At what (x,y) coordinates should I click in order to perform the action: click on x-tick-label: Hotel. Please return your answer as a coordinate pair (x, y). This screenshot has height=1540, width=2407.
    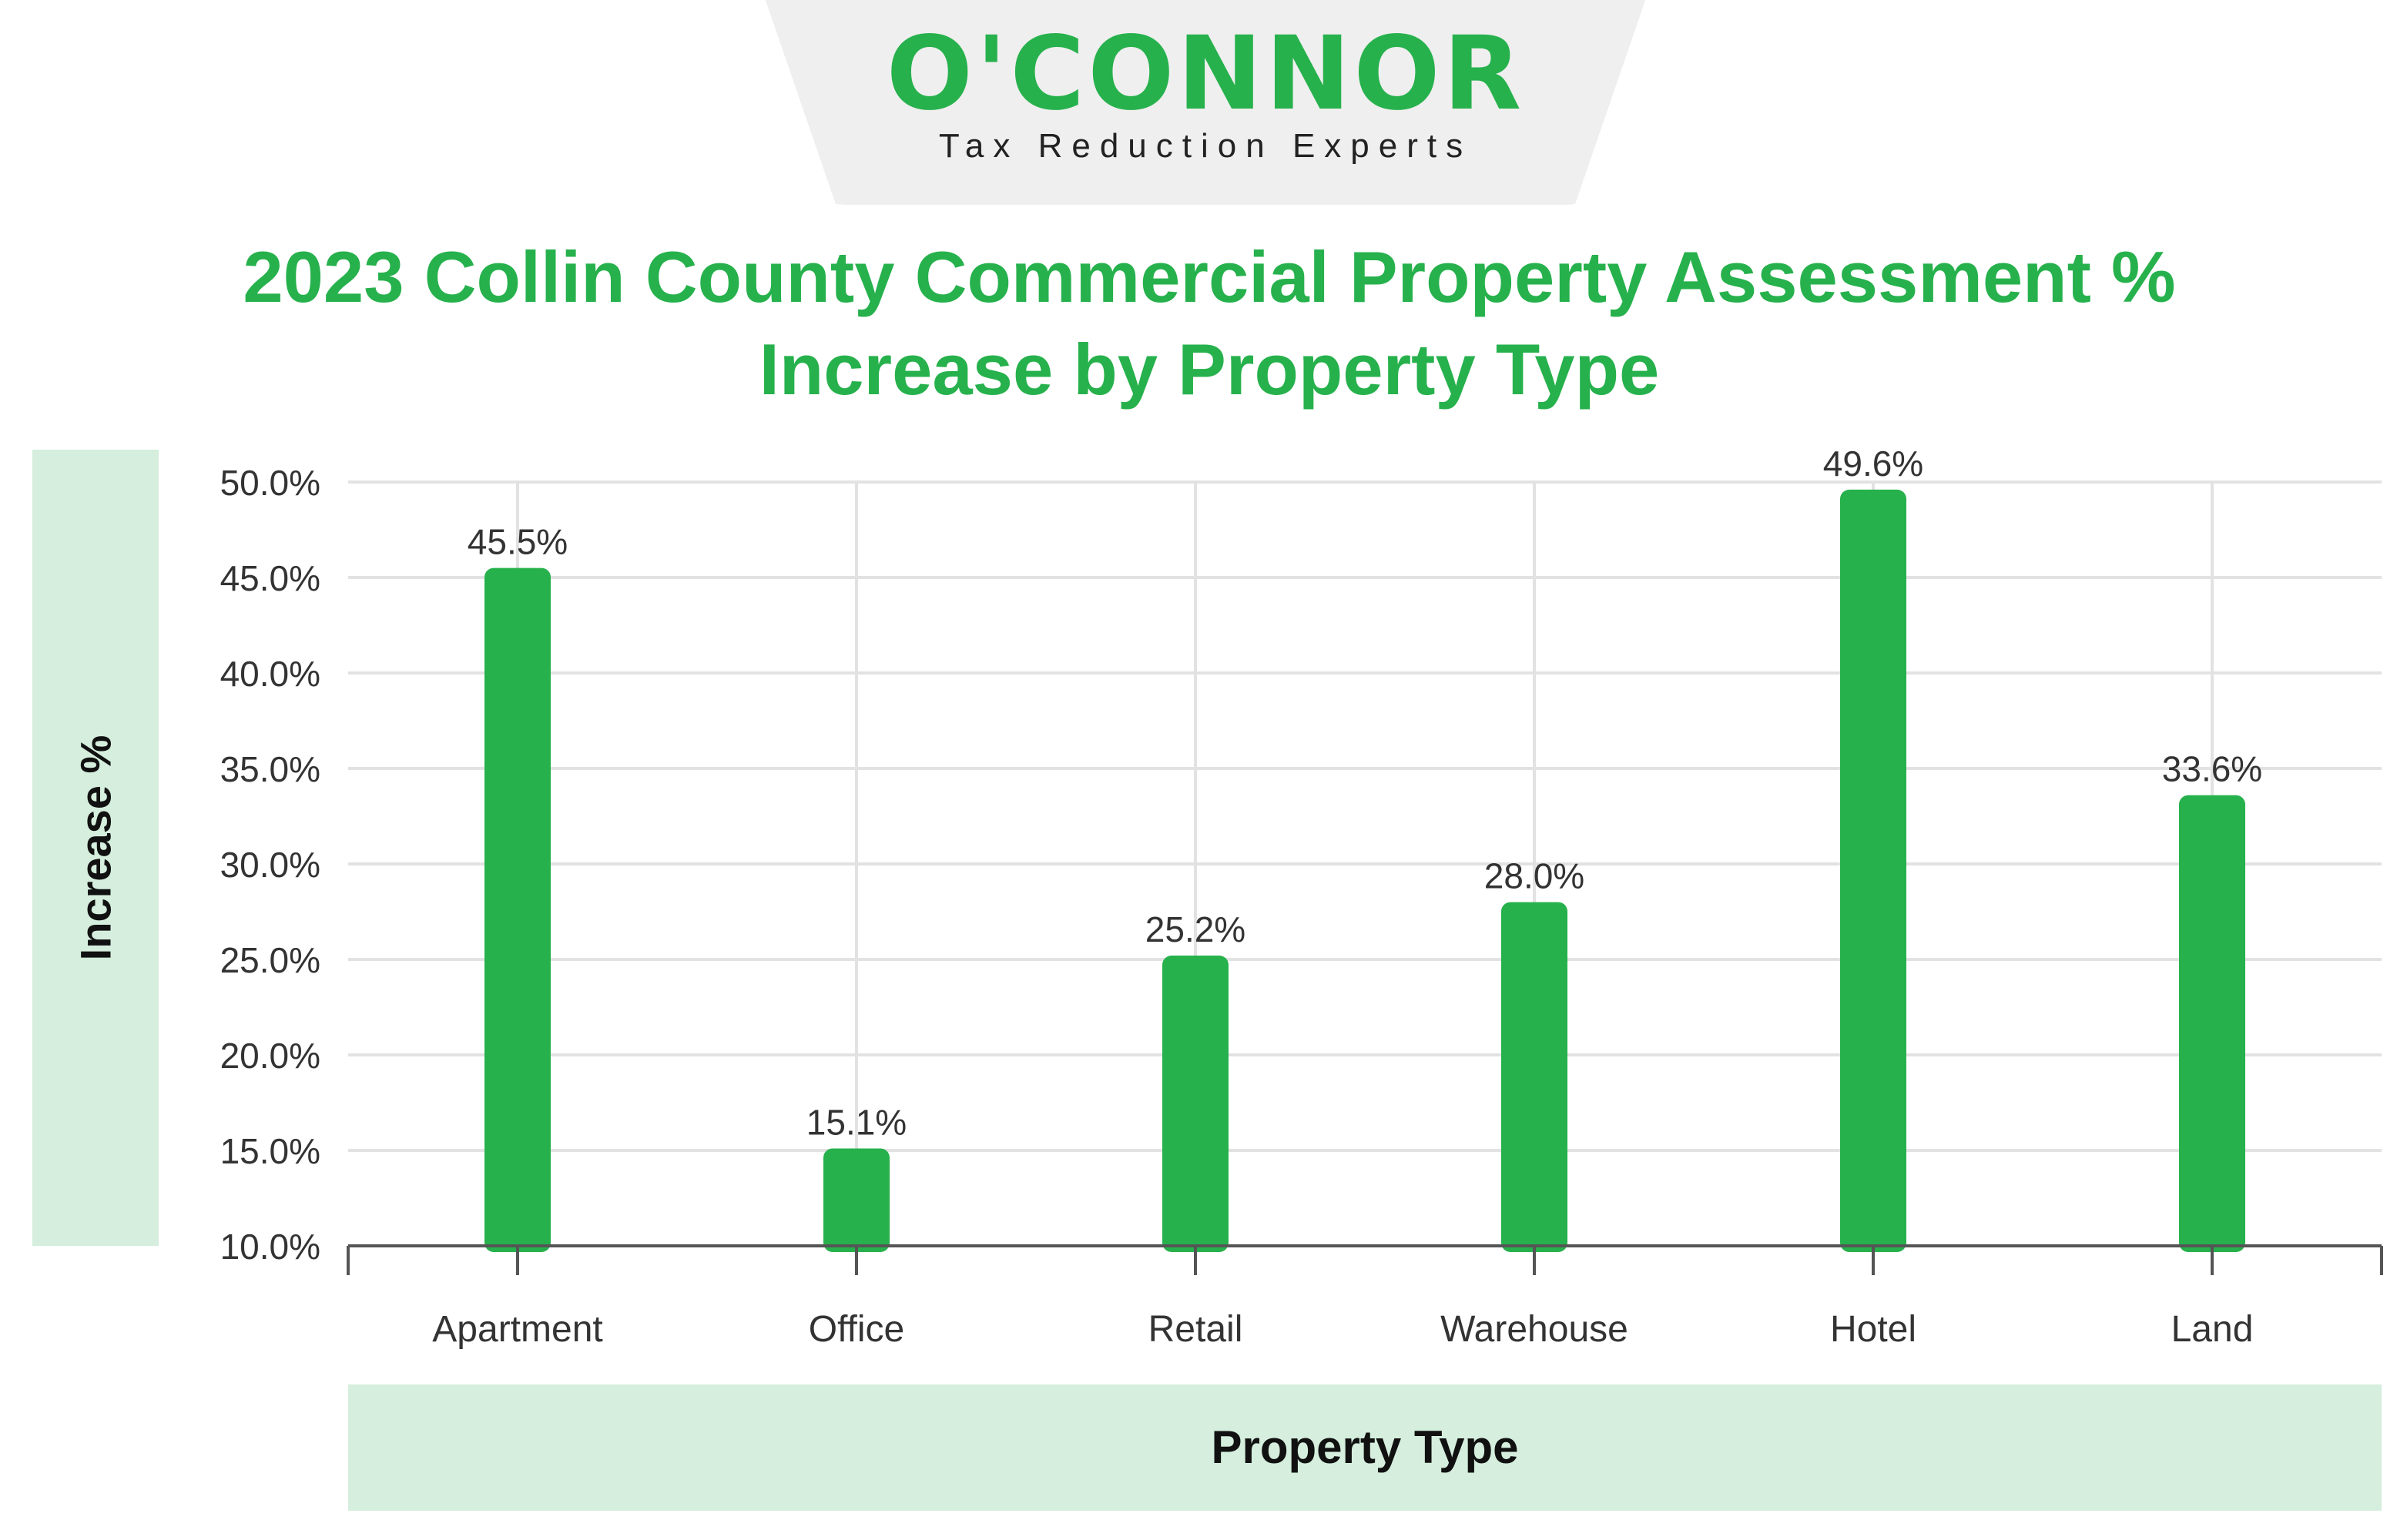
    Looking at the image, I should click on (1873, 1329).